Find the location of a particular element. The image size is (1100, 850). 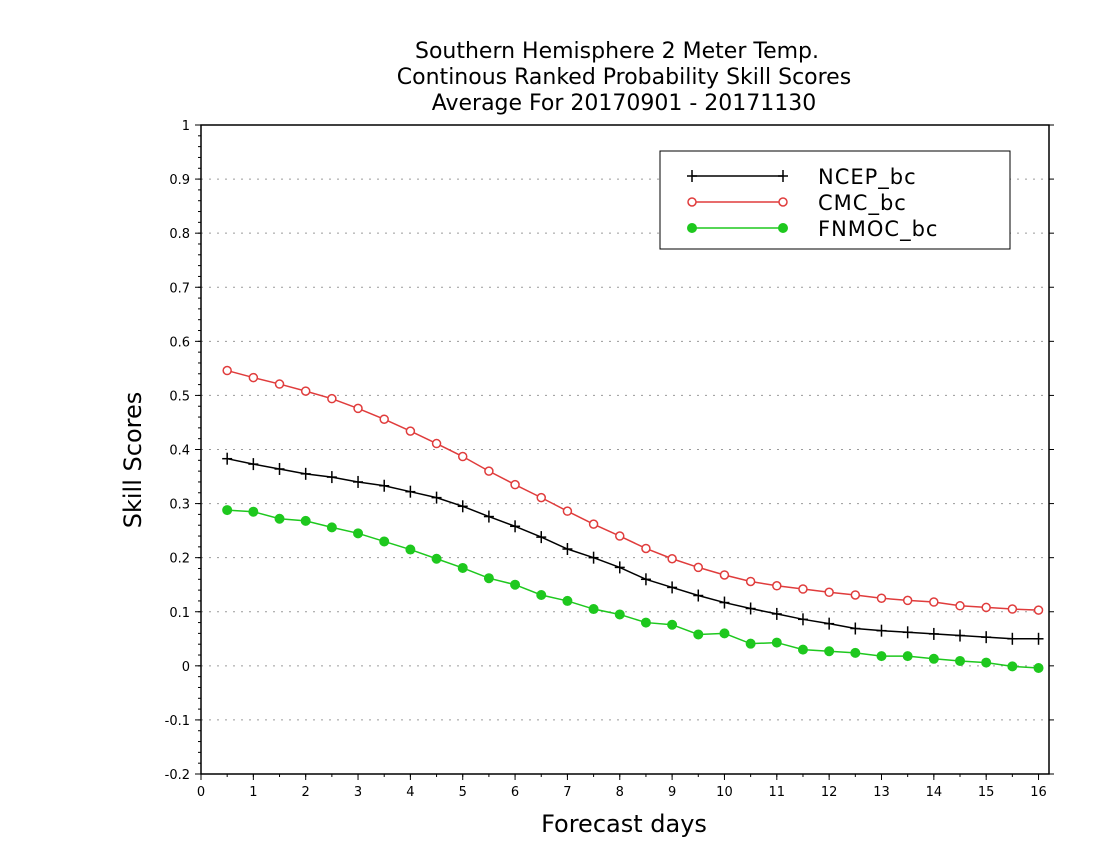

x-tick-label: 9 is located at coordinates (672, 792).